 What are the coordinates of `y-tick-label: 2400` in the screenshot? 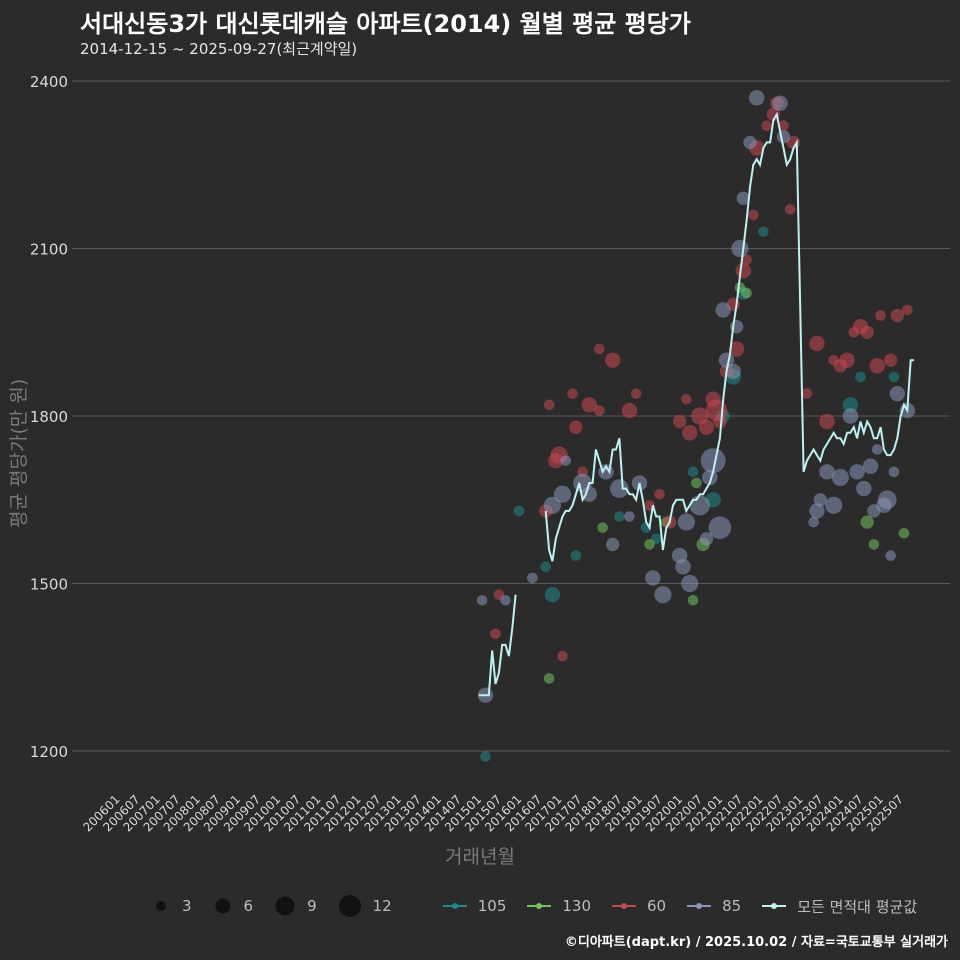 It's located at (49, 82).